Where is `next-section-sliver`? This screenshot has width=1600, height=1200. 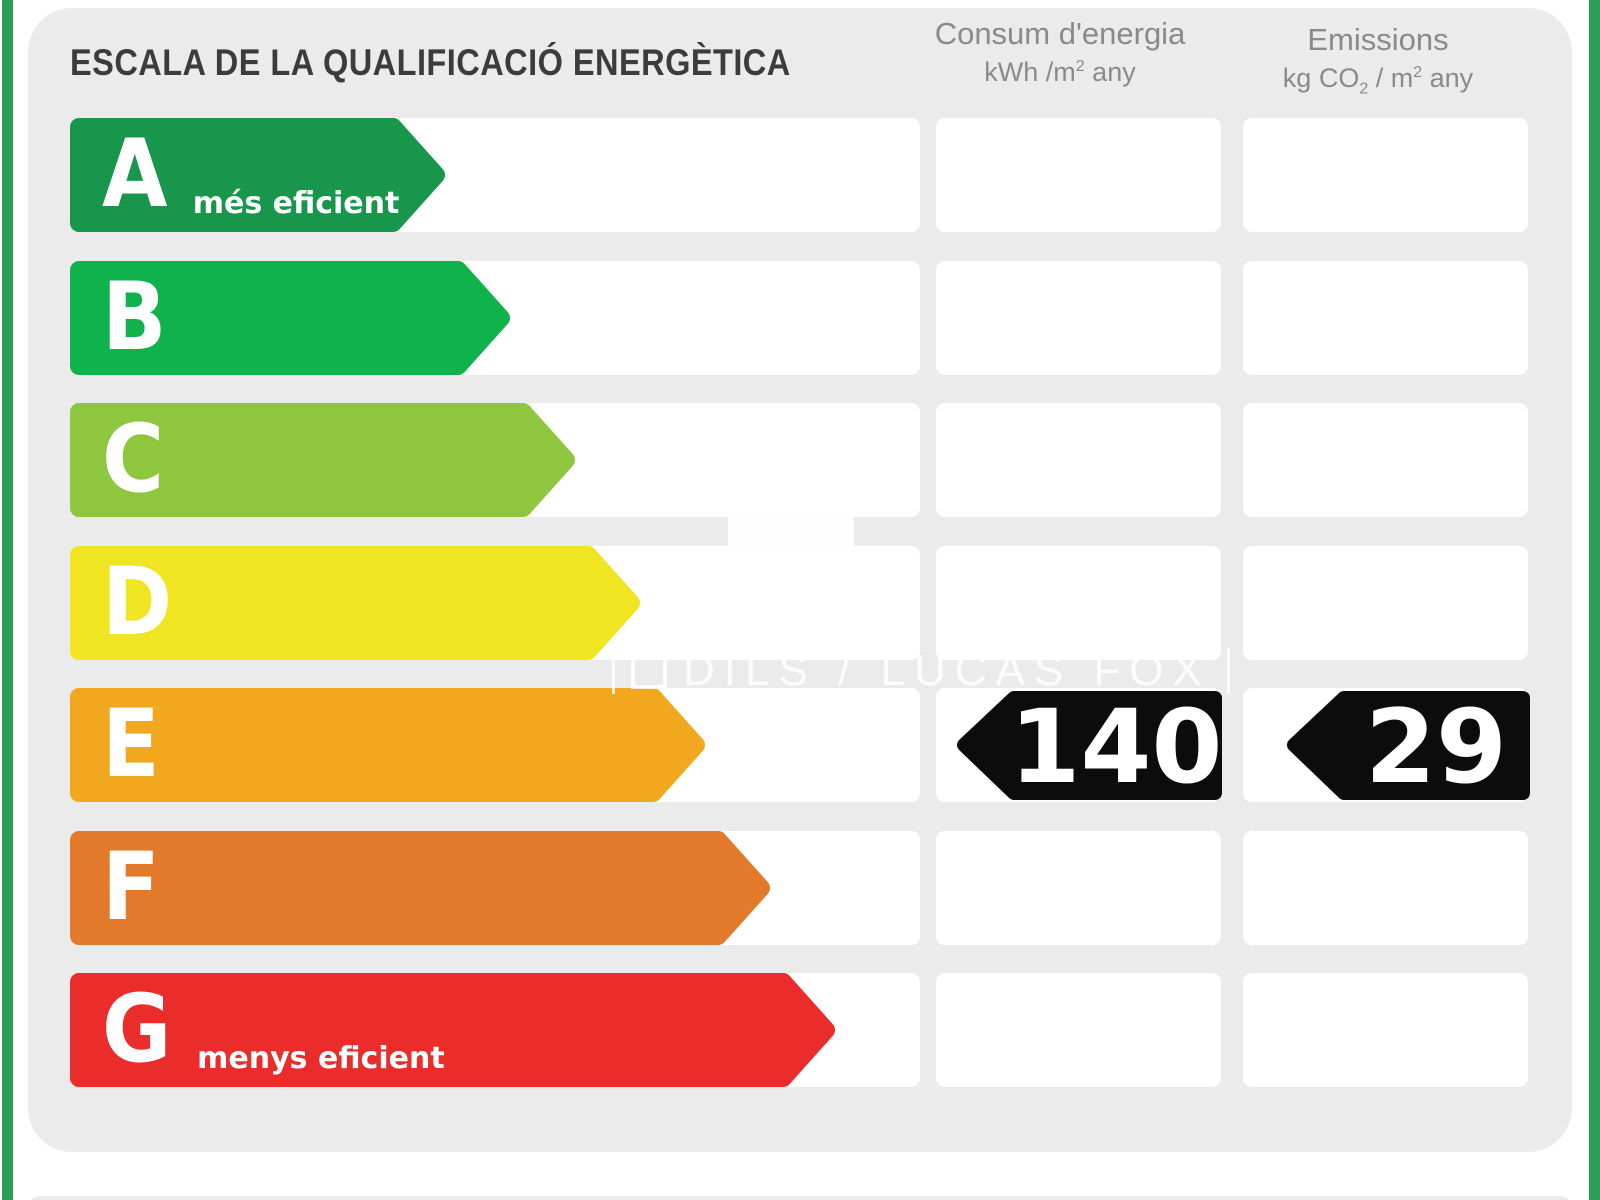
next-section-sliver is located at coordinates (800, 1198).